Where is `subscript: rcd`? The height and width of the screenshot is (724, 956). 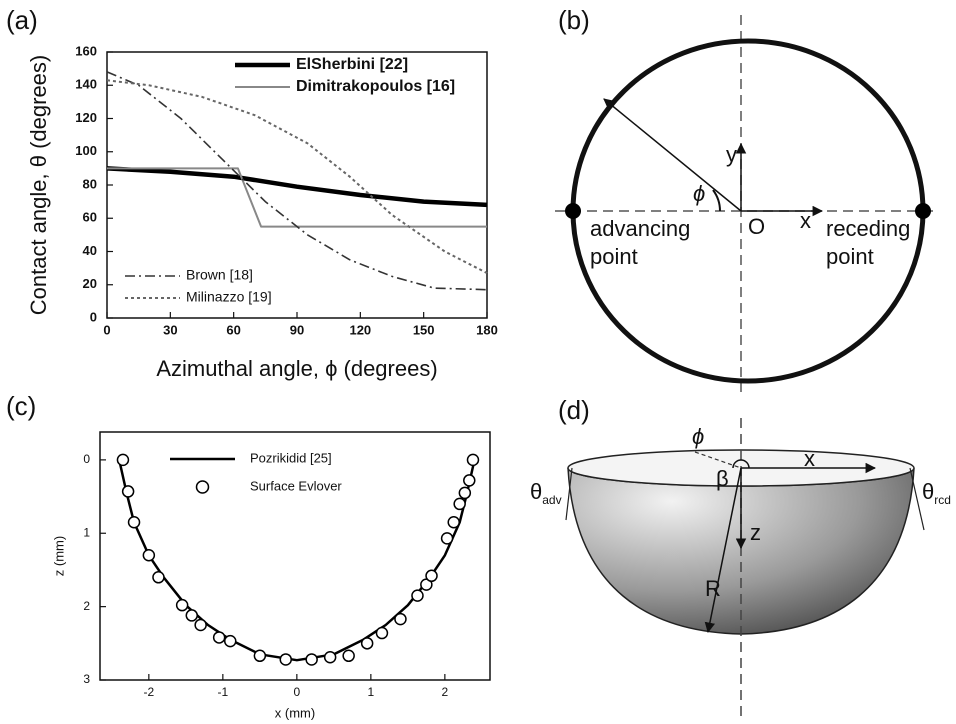
subscript: rcd is located at coordinates (942, 500).